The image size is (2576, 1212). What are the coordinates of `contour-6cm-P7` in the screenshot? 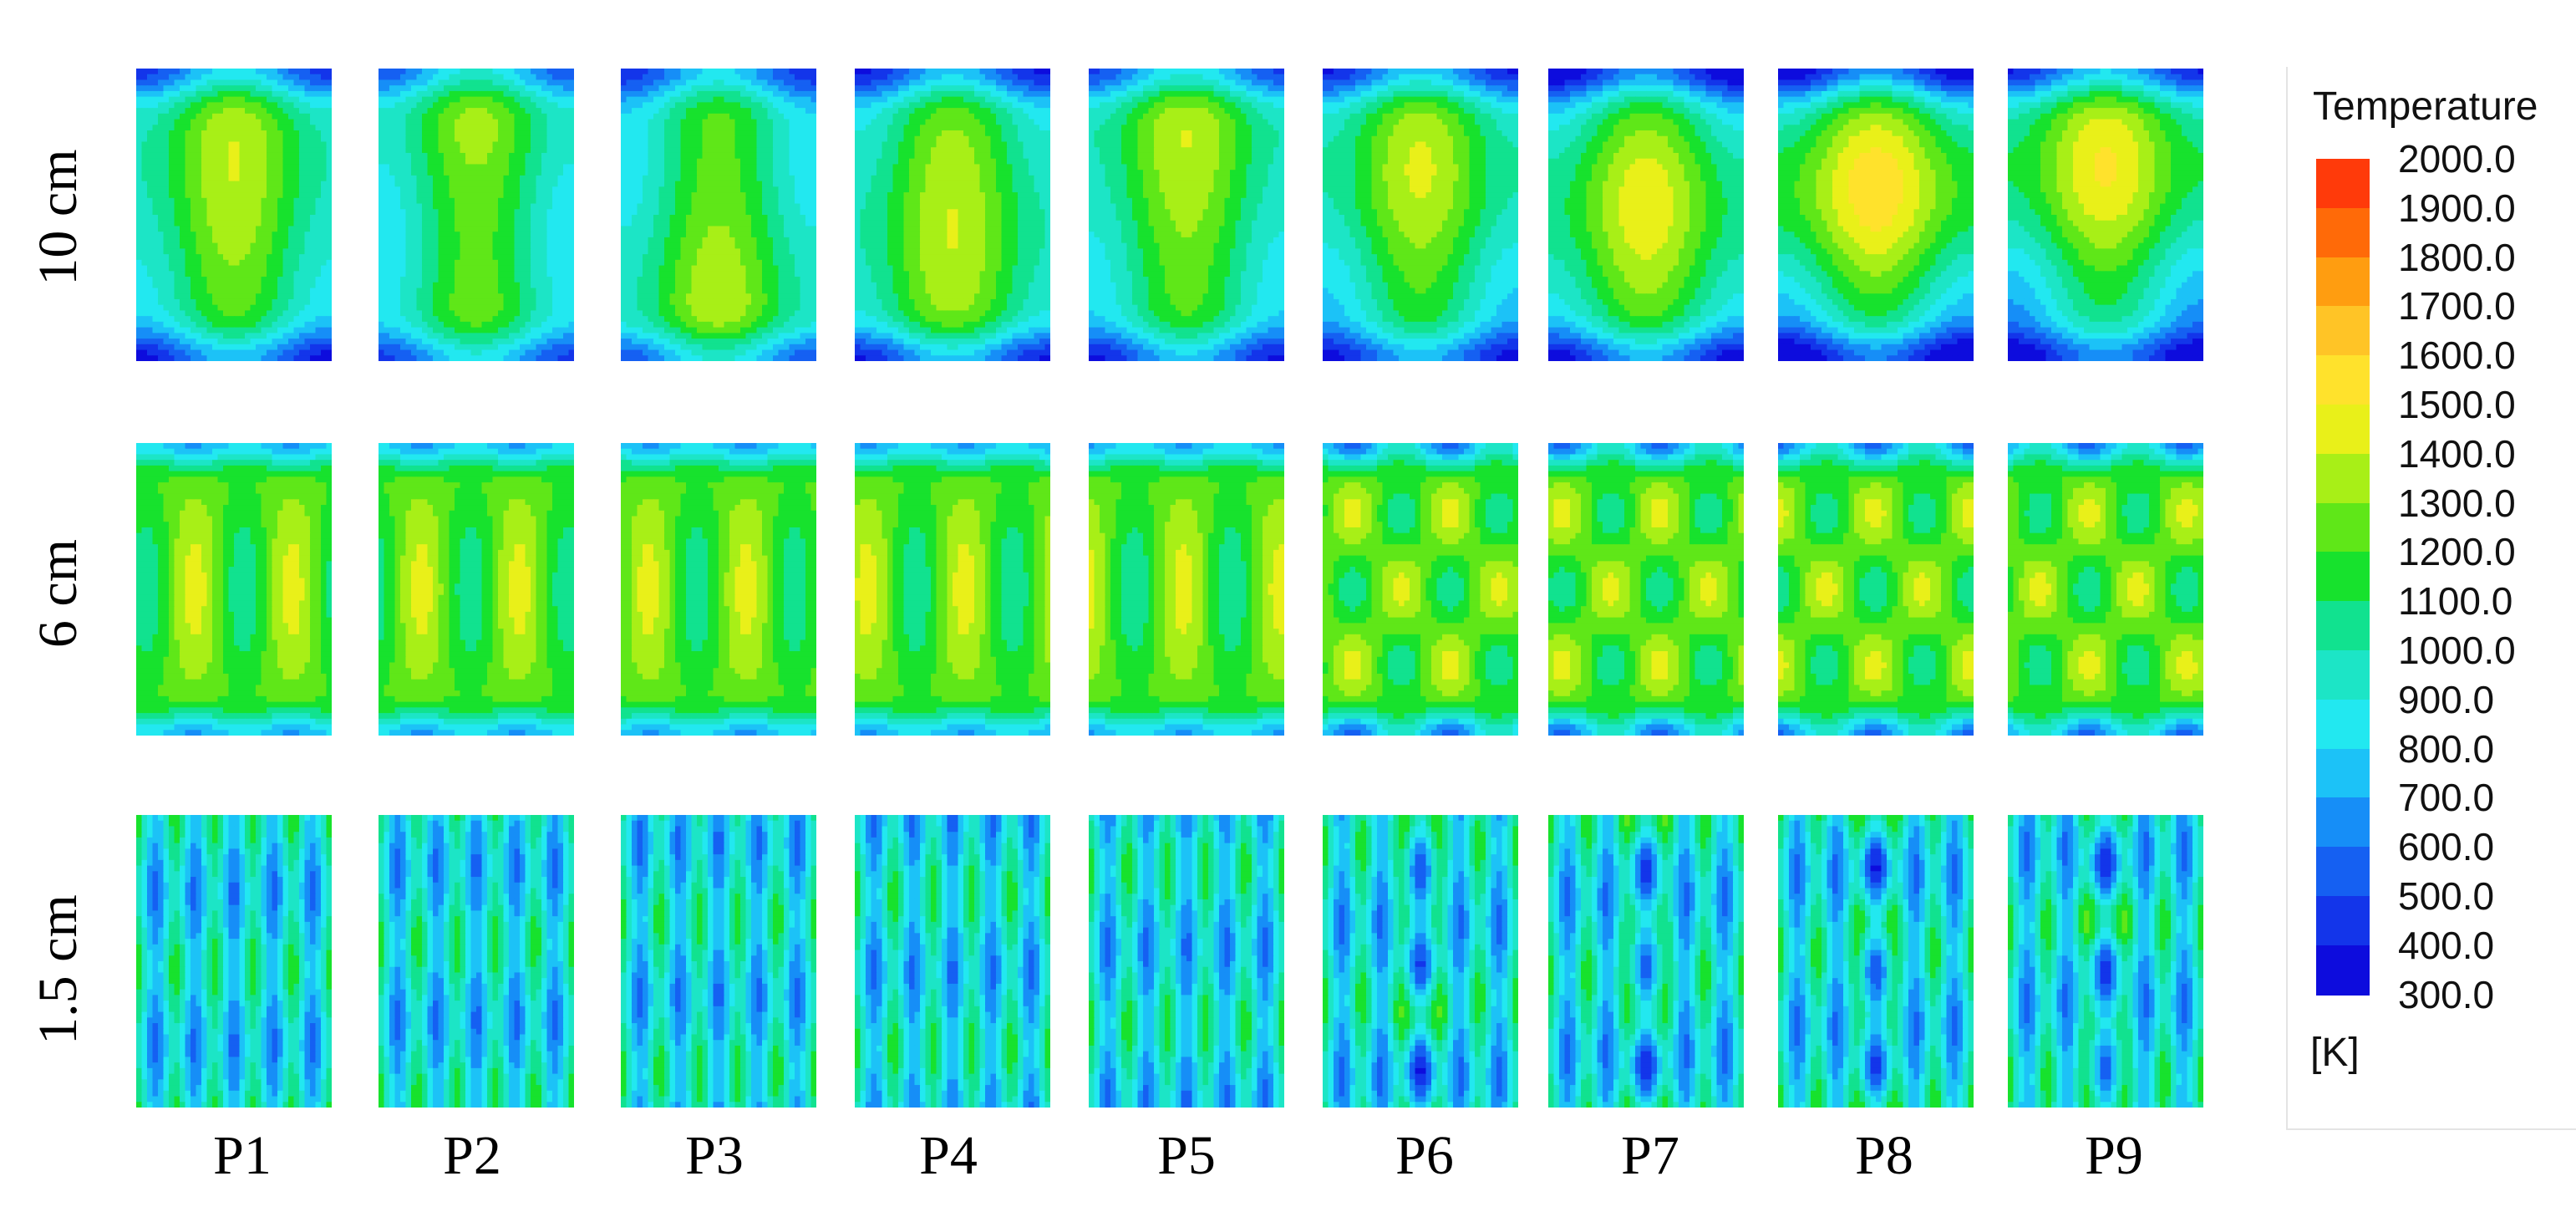 It's located at (1646, 589).